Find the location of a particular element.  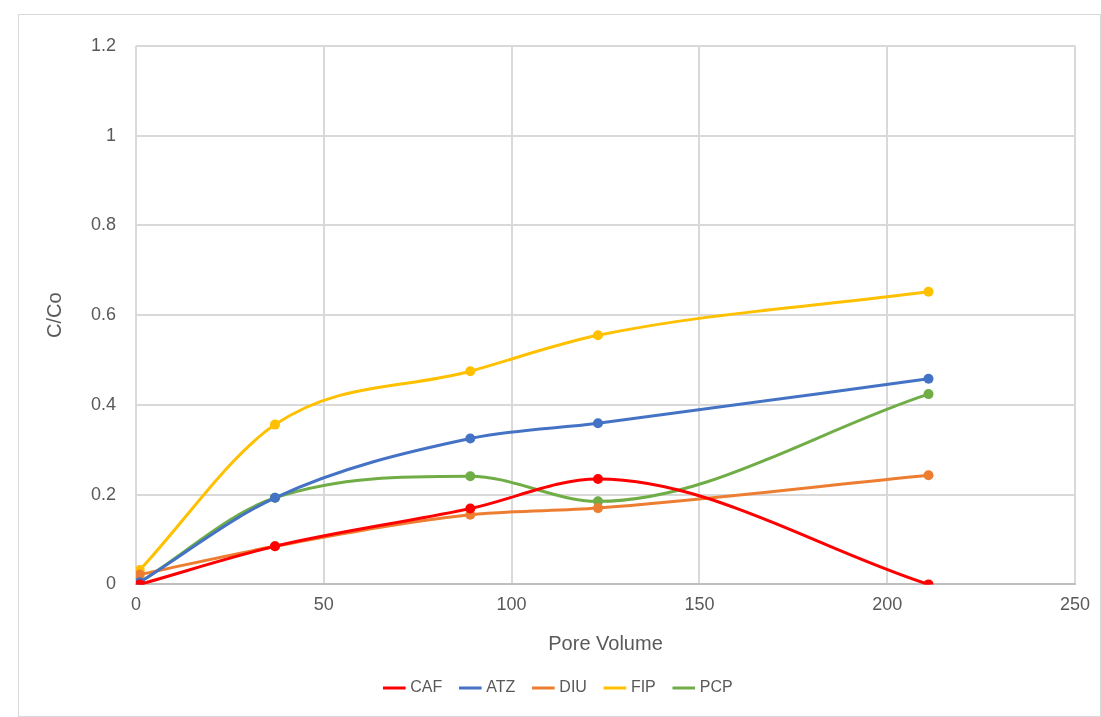

x-tick-label: 0 is located at coordinates (136, 604).